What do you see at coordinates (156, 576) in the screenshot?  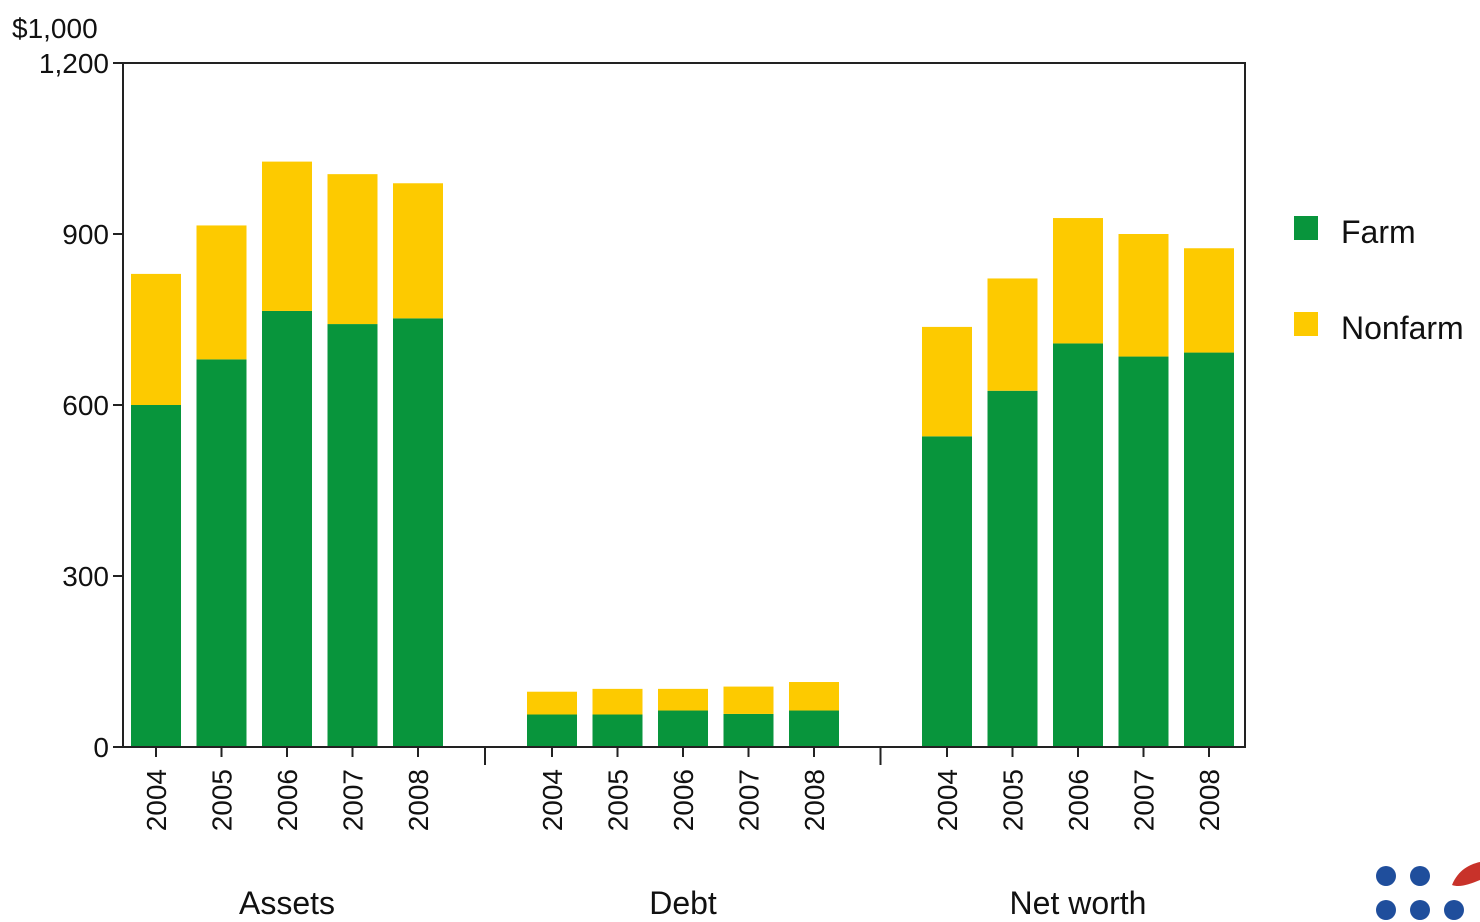 I see `bar-assets-2004-farm` at bounding box center [156, 576].